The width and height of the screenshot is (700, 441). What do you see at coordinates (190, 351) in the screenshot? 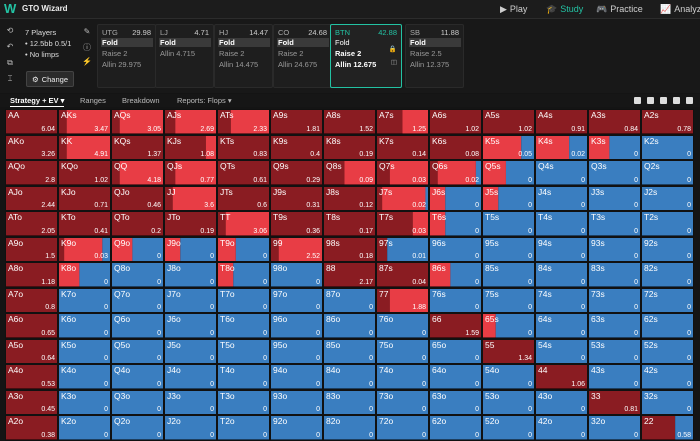
I see `hand-cell: J5o 0` at bounding box center [190, 351].